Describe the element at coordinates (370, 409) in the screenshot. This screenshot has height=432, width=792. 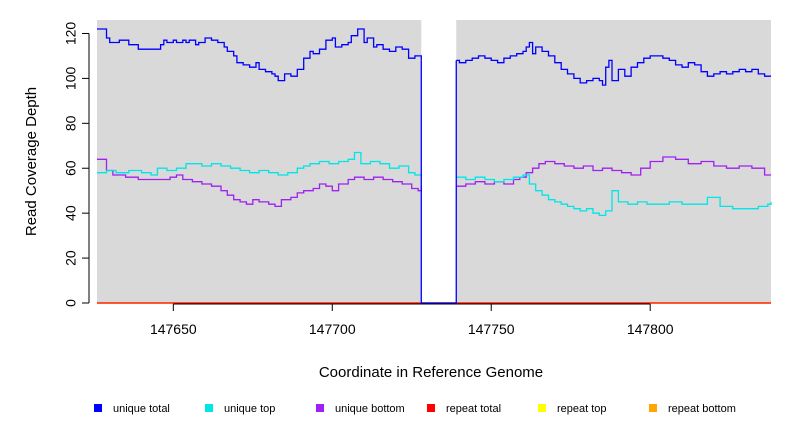
I see `legend-label: unique bottom` at that location.